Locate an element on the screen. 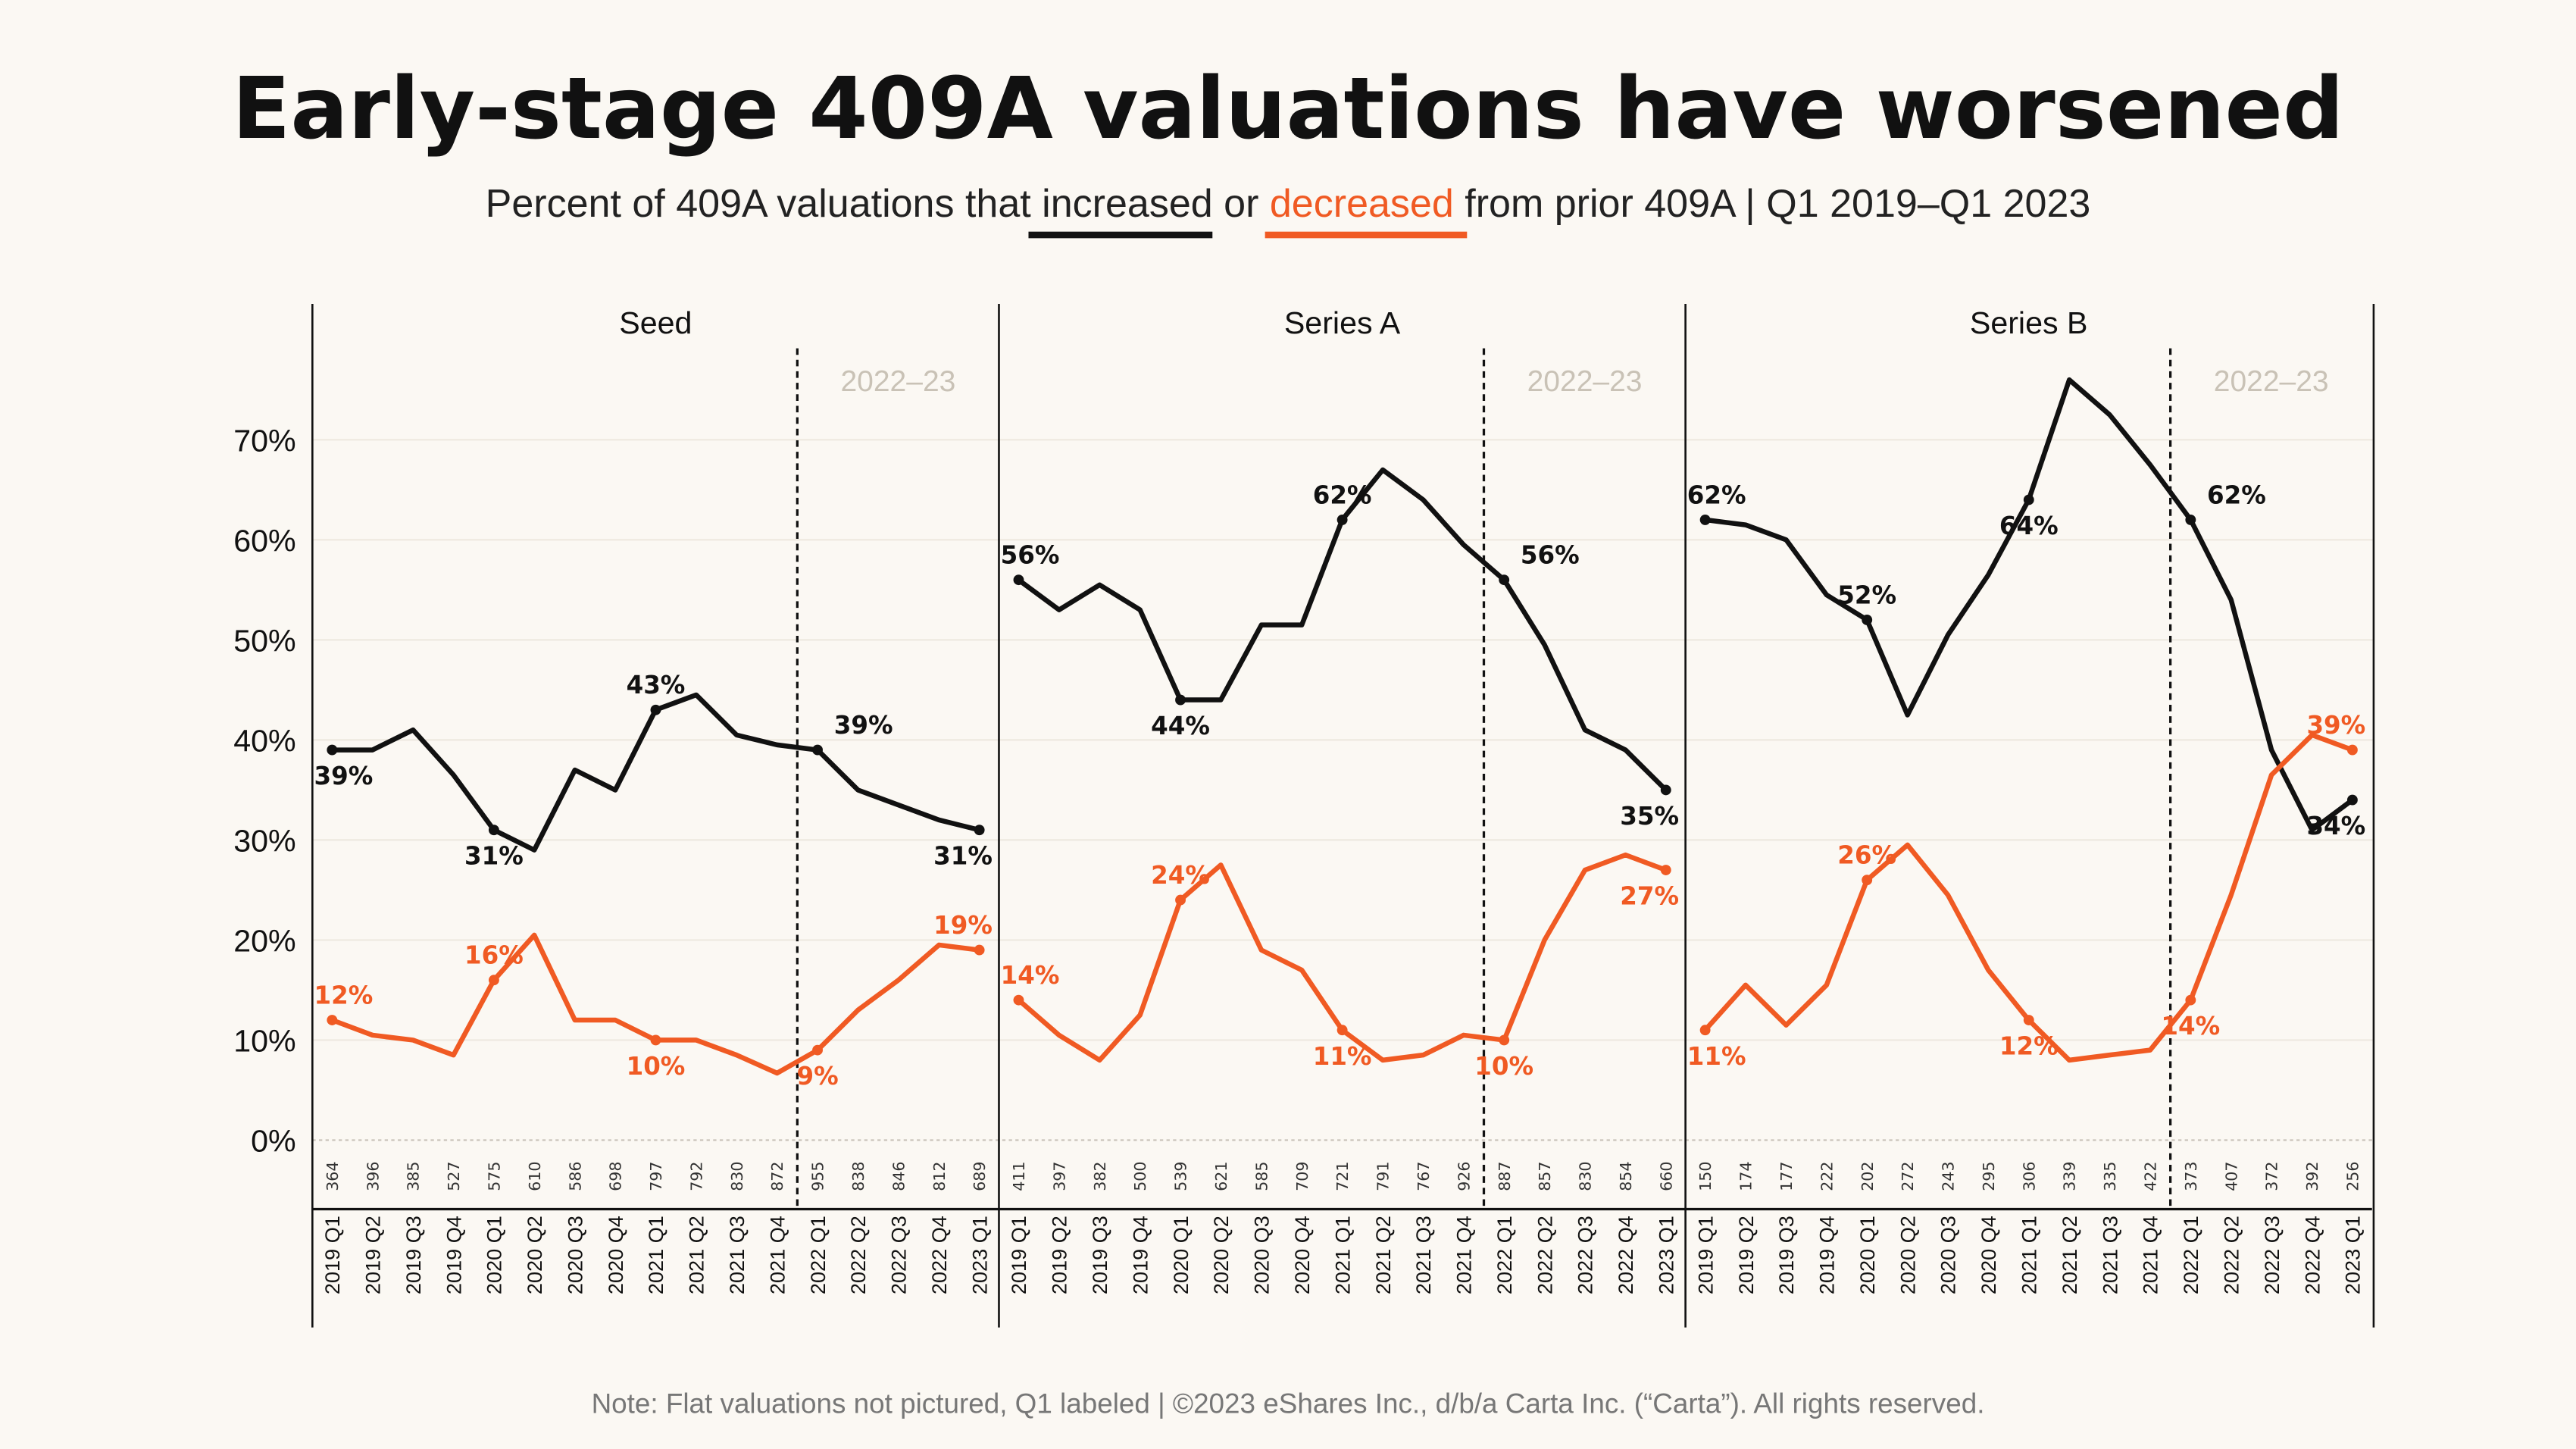 Image resolution: width=2576 pixels, height=1449 pixels. panel-title: Series B is located at coordinates (2029, 322).